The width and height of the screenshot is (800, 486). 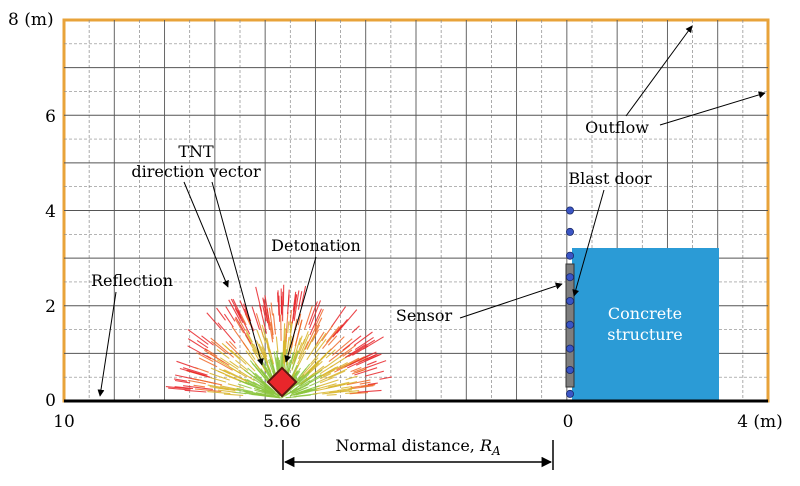 I want to click on reflection-label: Reflection, so click(x=132, y=280).